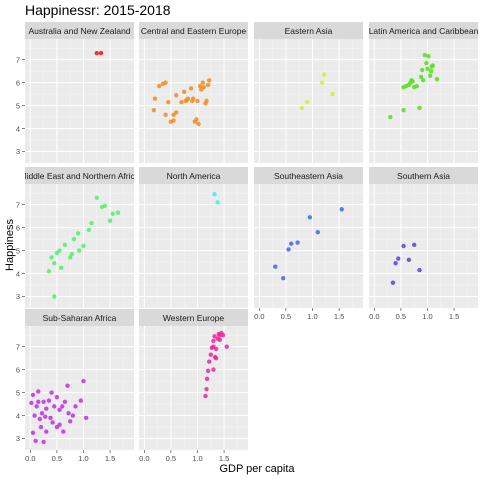 The image size is (480, 480). I want to click on strip-southeastern-asia, so click(308, 175).